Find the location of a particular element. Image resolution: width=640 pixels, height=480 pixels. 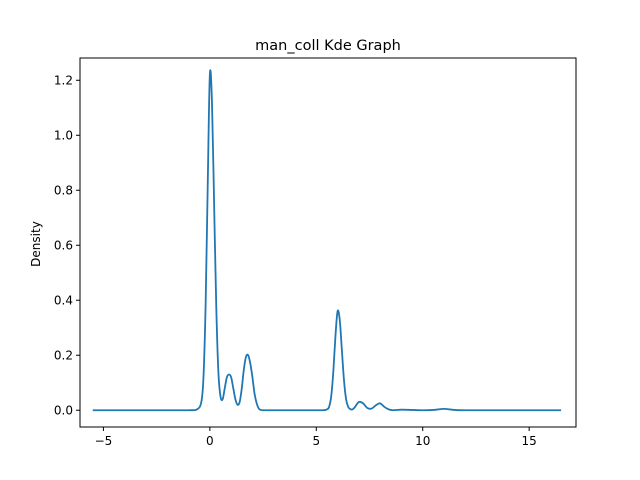

y-tick-label: 1.2 is located at coordinates (63, 81).